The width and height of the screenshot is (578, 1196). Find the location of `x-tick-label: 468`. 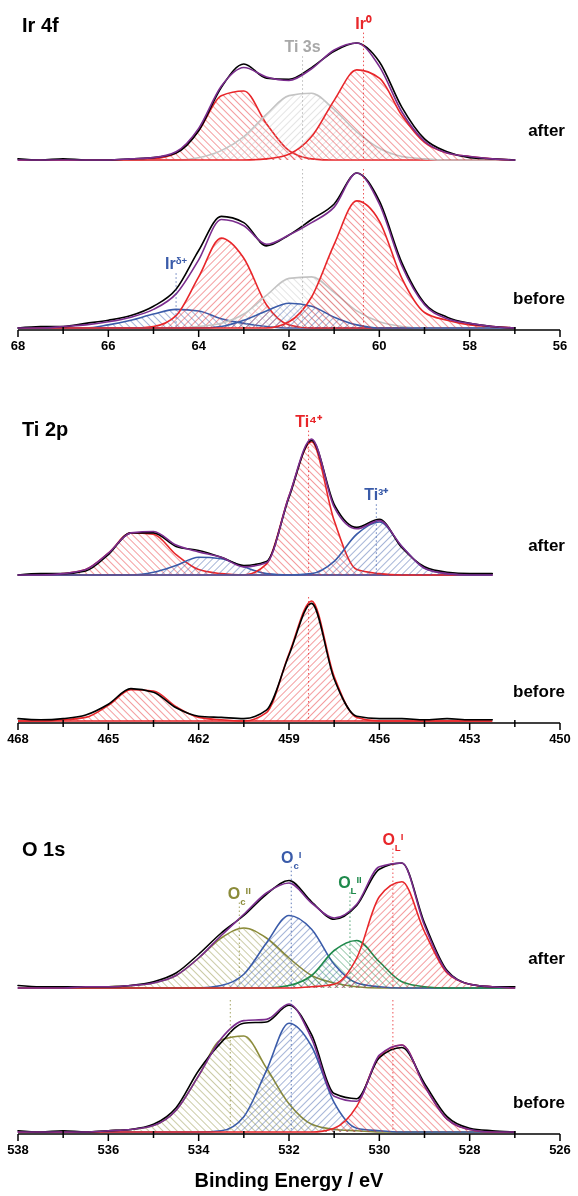

x-tick-label: 468 is located at coordinates (18, 738).